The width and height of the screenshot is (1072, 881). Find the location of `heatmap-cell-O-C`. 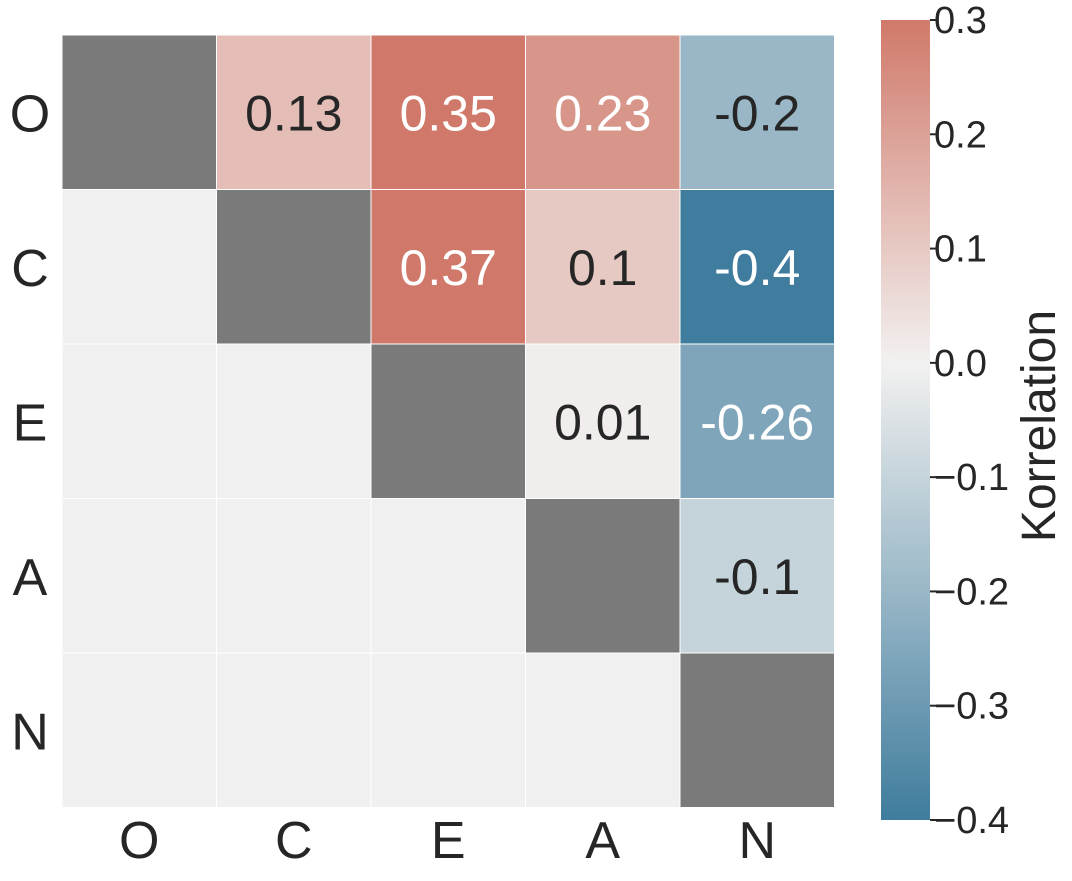

heatmap-cell-O-C is located at coordinates (294, 112).